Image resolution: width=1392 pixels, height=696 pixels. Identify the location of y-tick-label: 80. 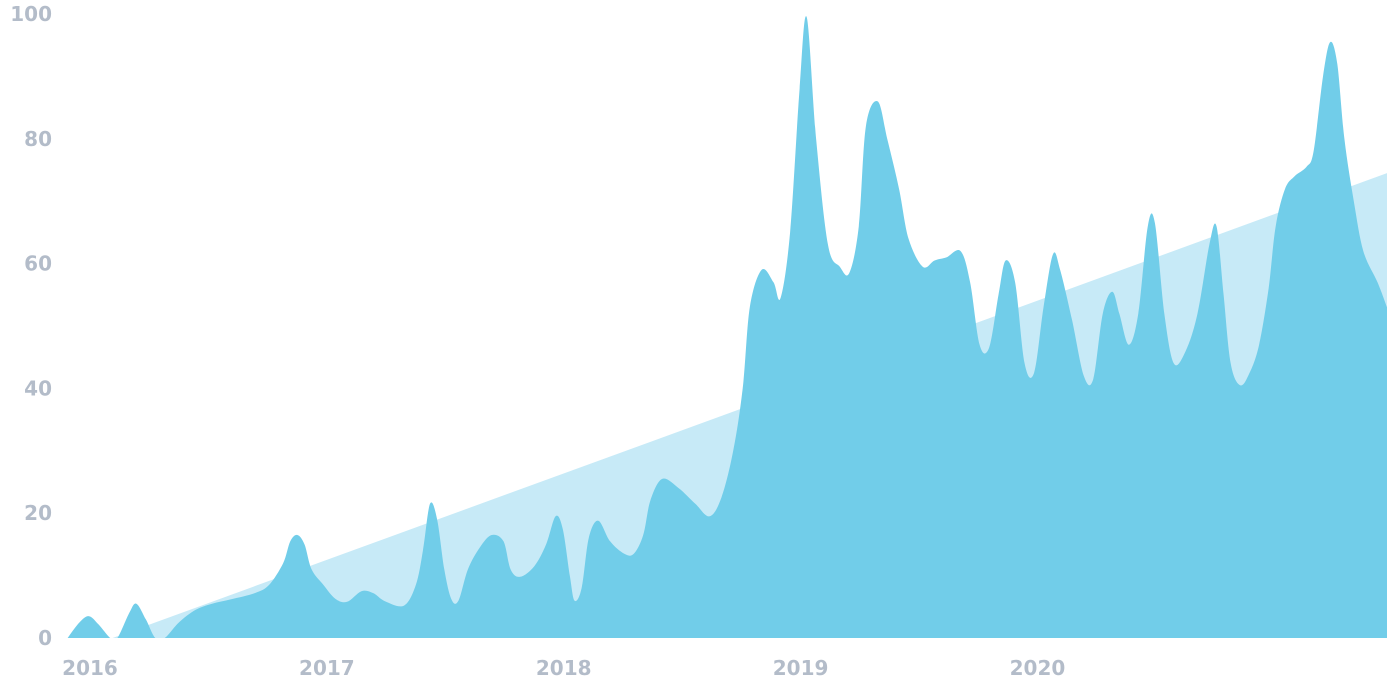
(38, 139).